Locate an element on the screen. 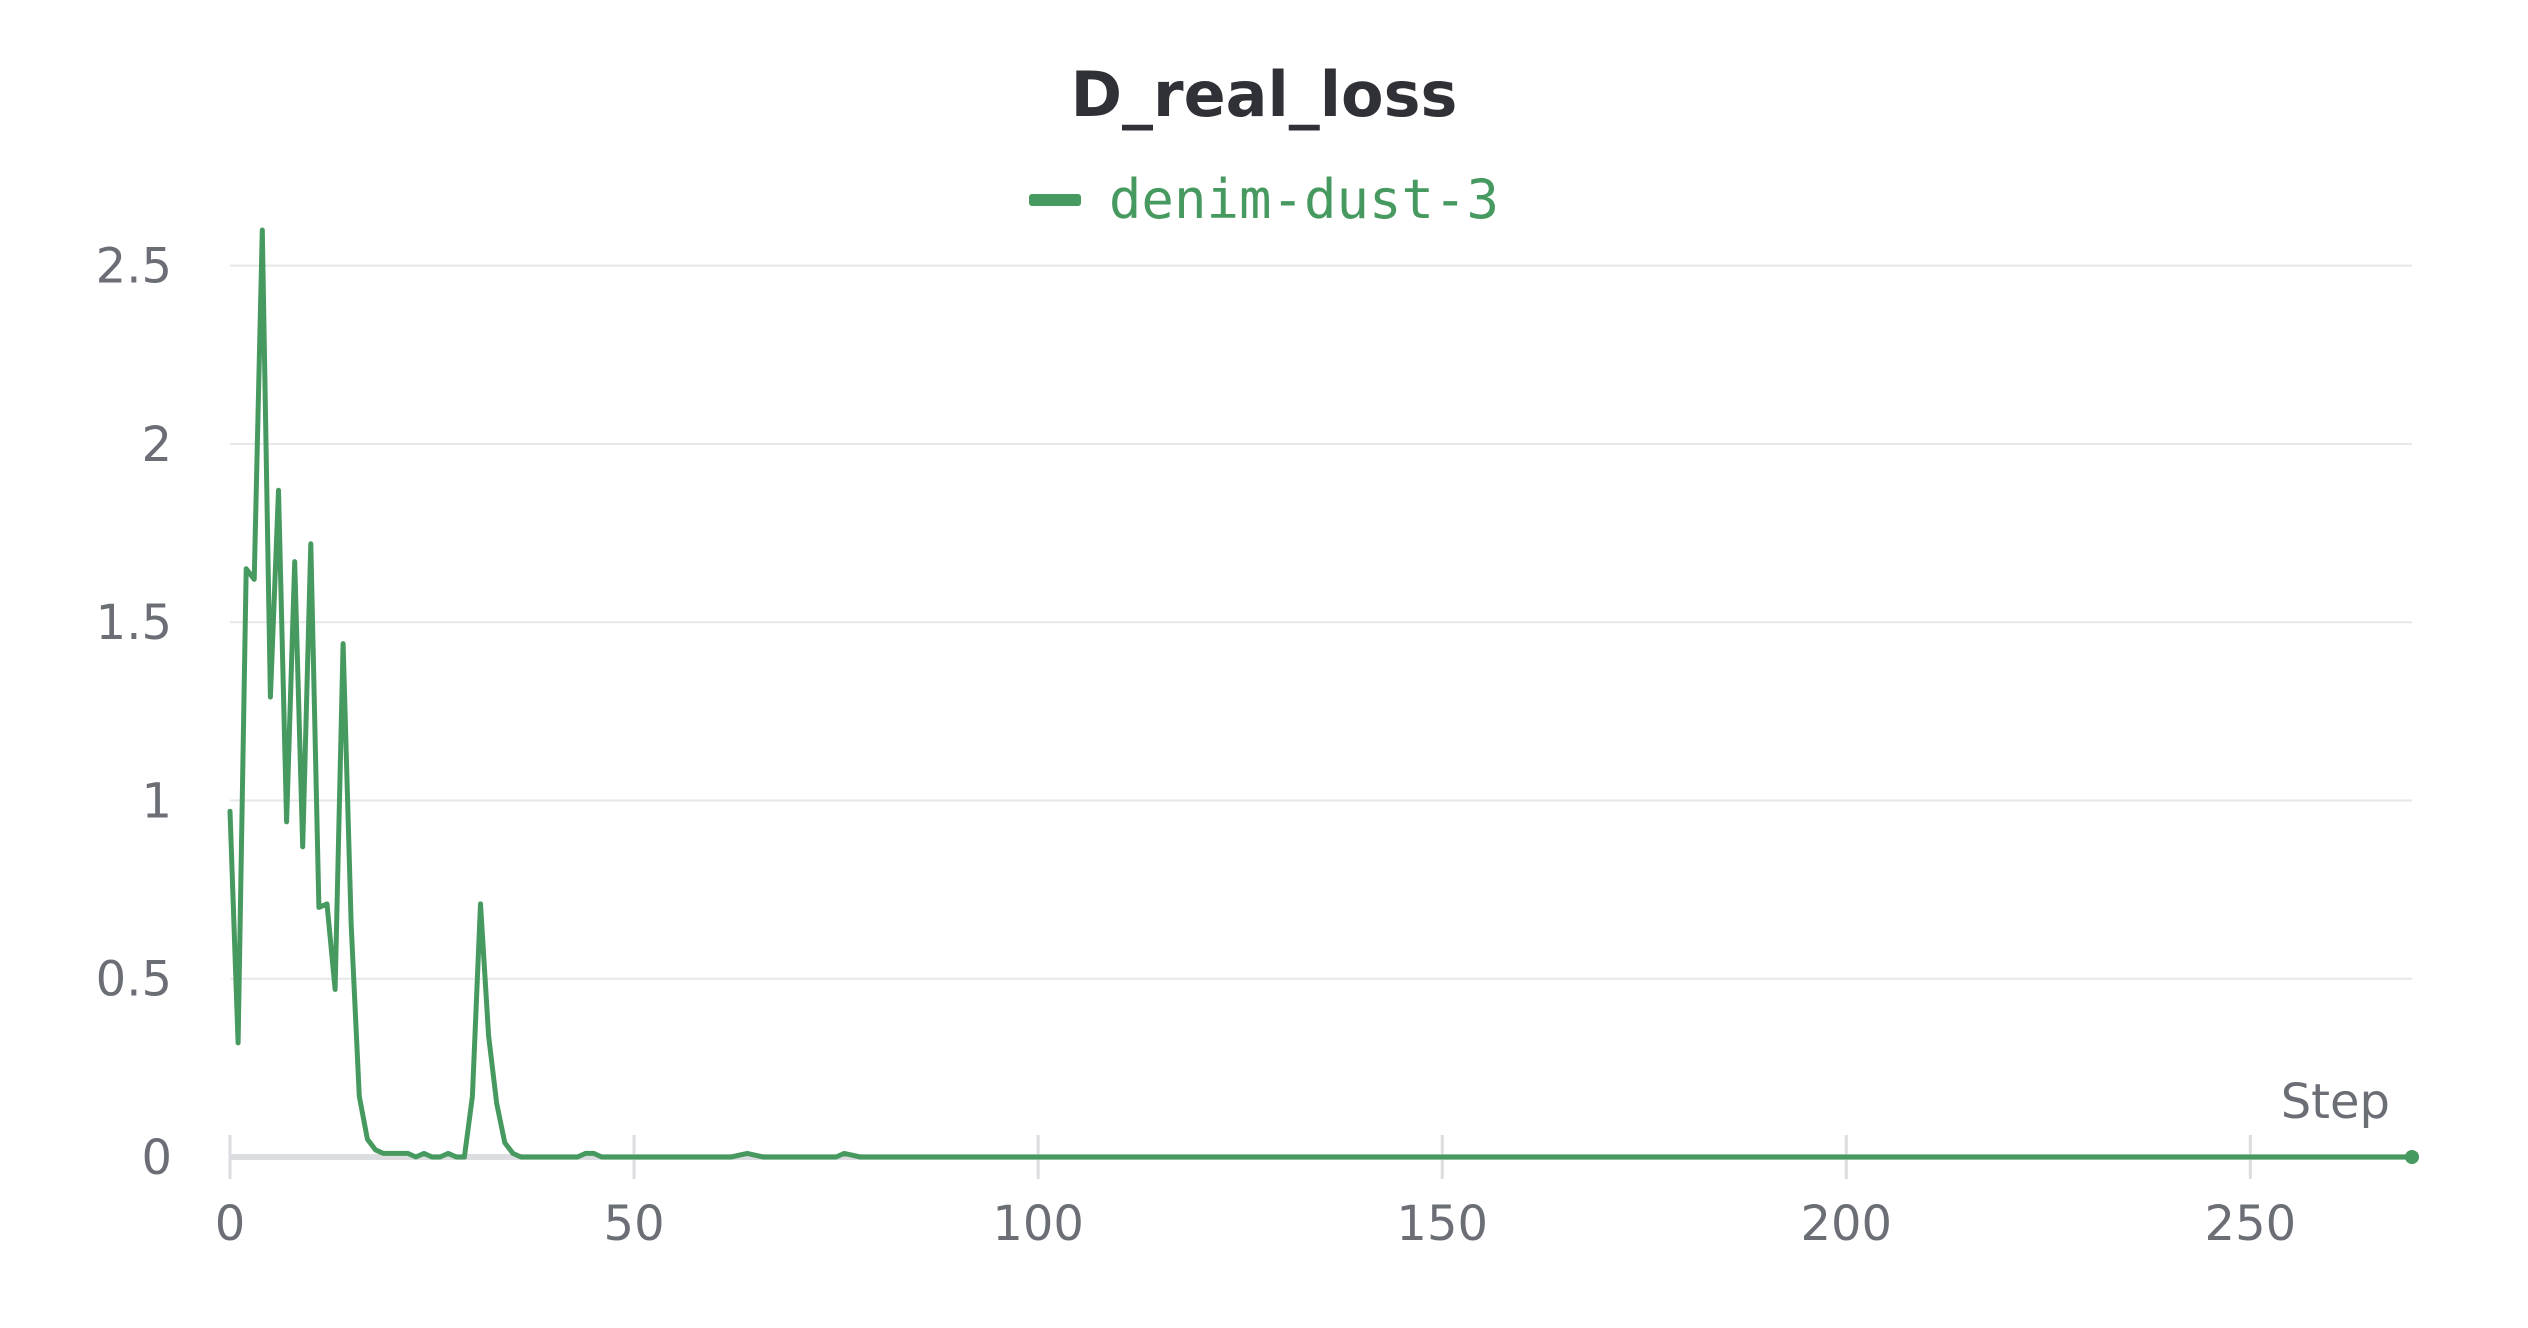 Image resolution: width=2528 pixels, height=1328 pixels. legend-swatch is located at coordinates (1054, 199).